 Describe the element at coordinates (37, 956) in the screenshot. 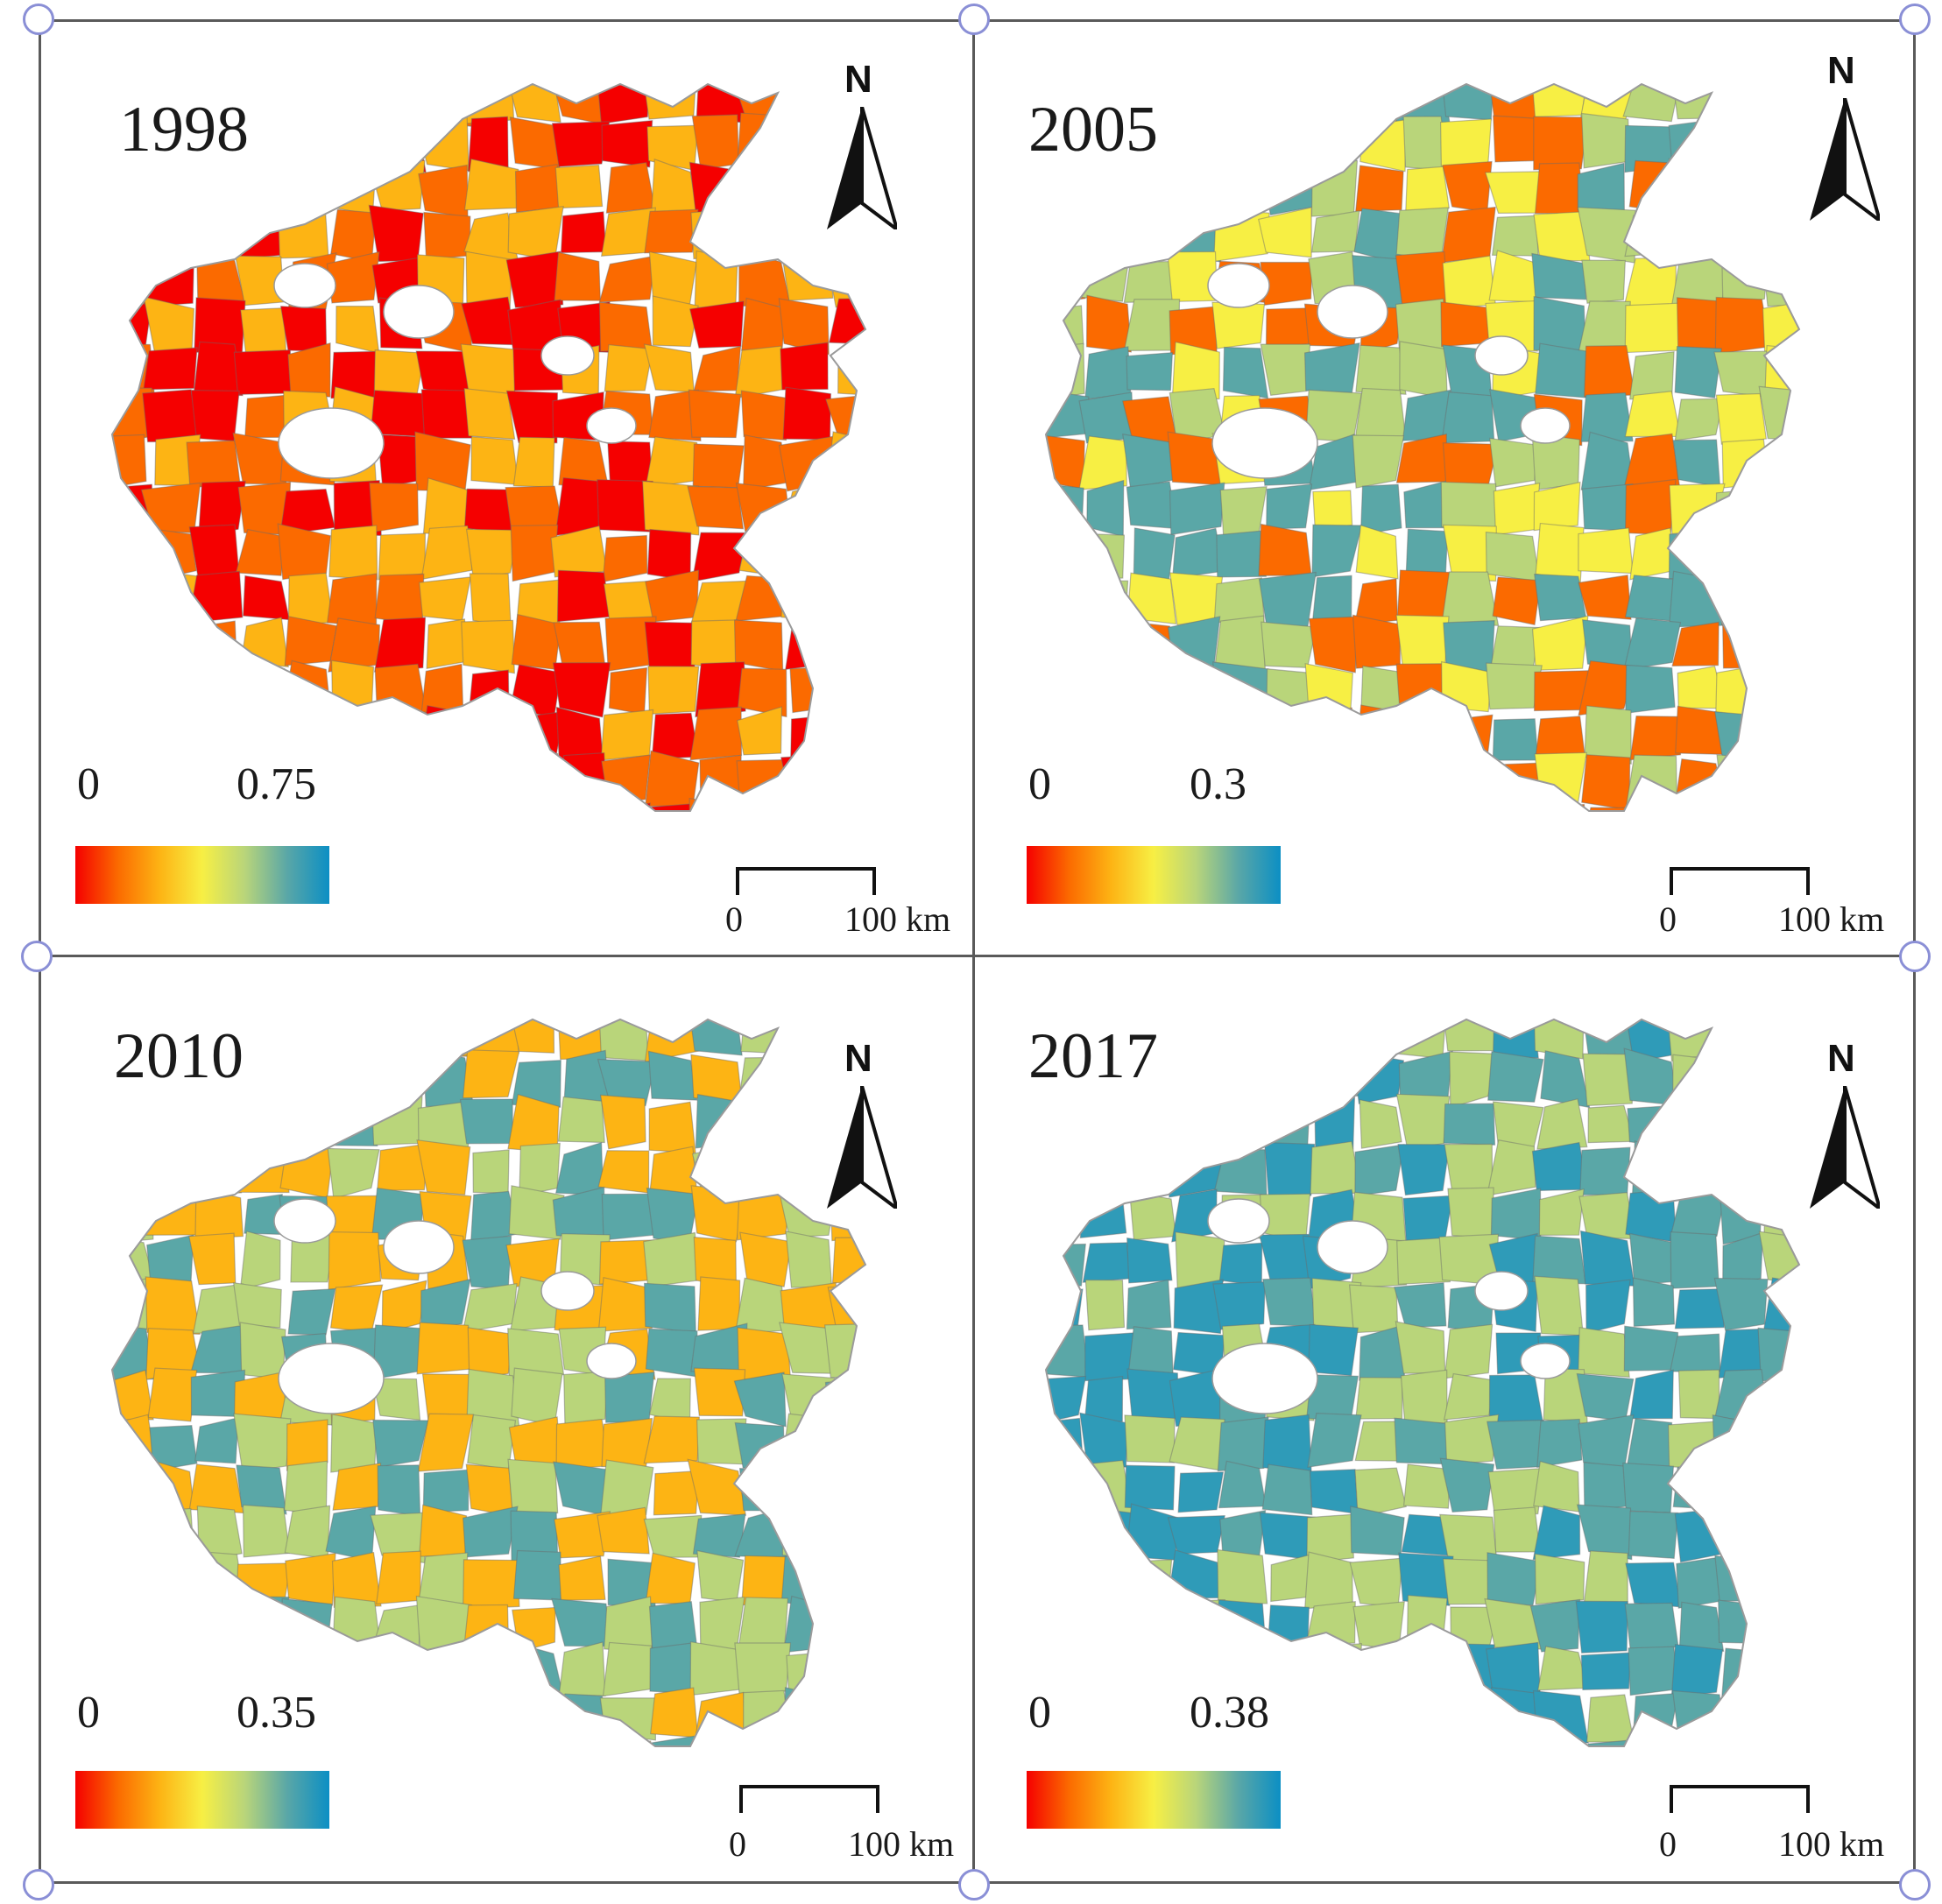

I see `selection-handle-left` at that location.